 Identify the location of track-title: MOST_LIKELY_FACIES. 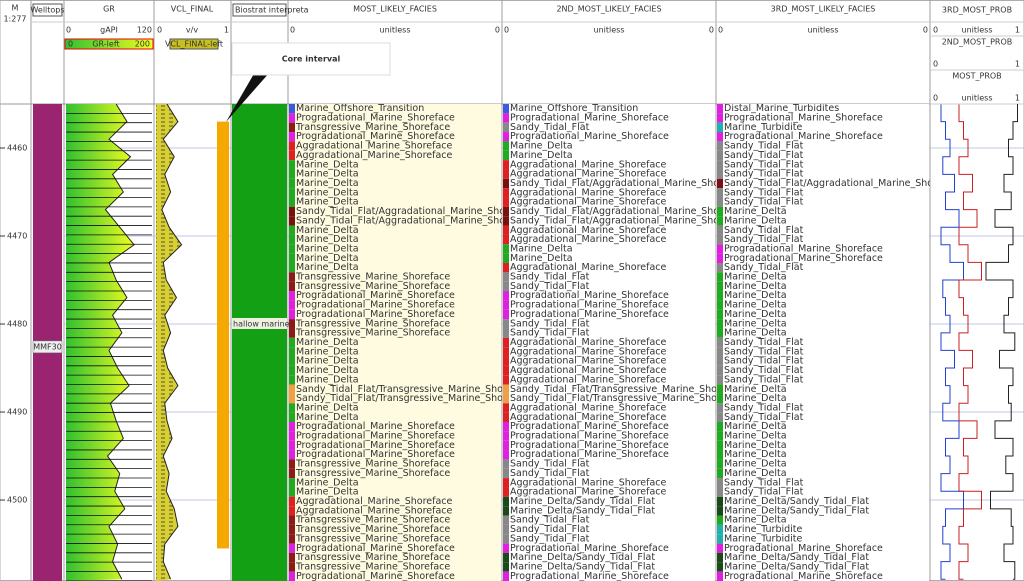
(395, 9).